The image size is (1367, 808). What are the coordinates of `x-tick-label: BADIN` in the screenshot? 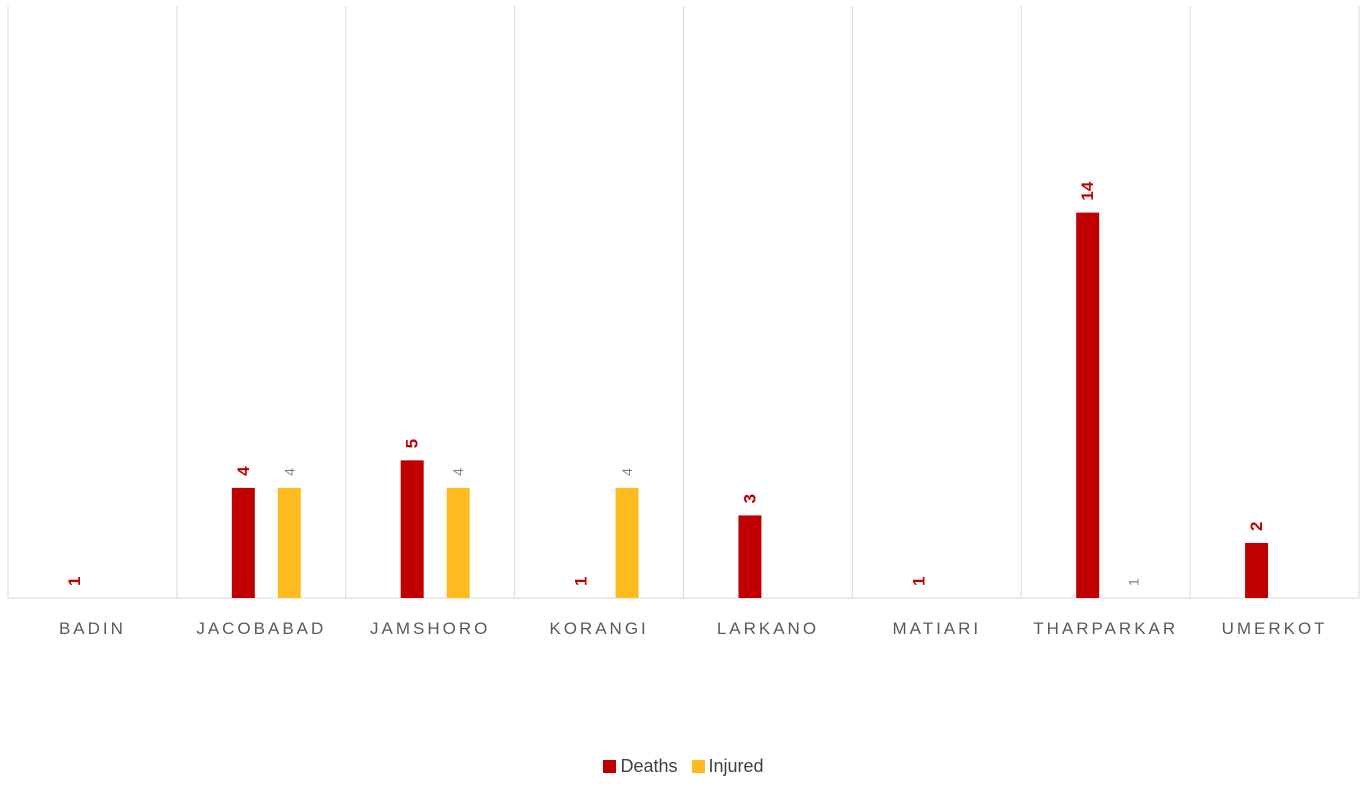 It's located at (92, 628).